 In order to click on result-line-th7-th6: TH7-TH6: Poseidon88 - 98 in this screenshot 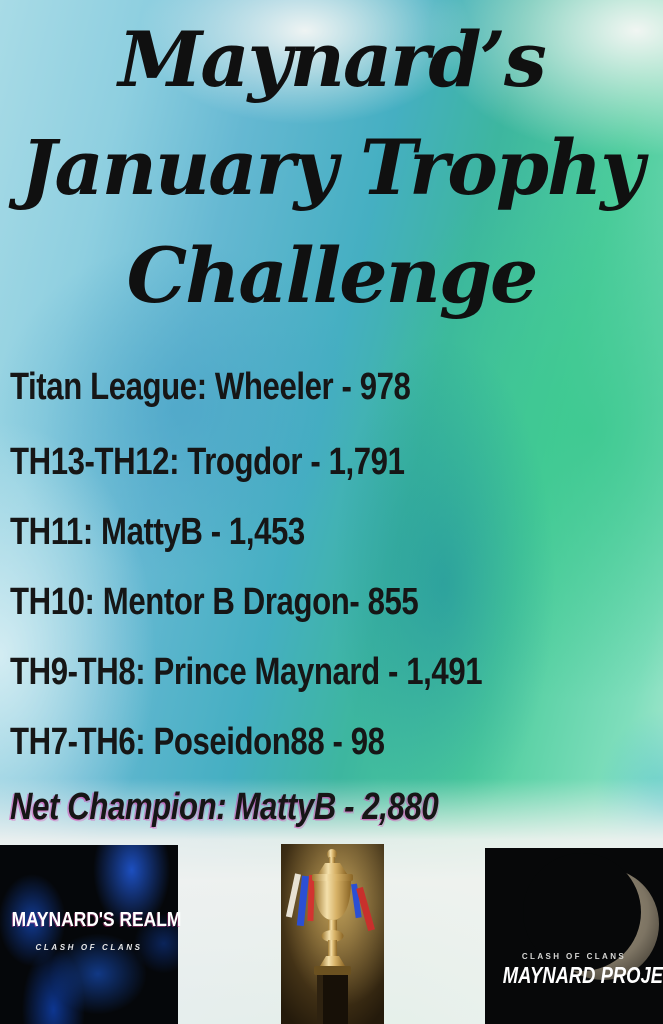, I will do `click(197, 742)`.